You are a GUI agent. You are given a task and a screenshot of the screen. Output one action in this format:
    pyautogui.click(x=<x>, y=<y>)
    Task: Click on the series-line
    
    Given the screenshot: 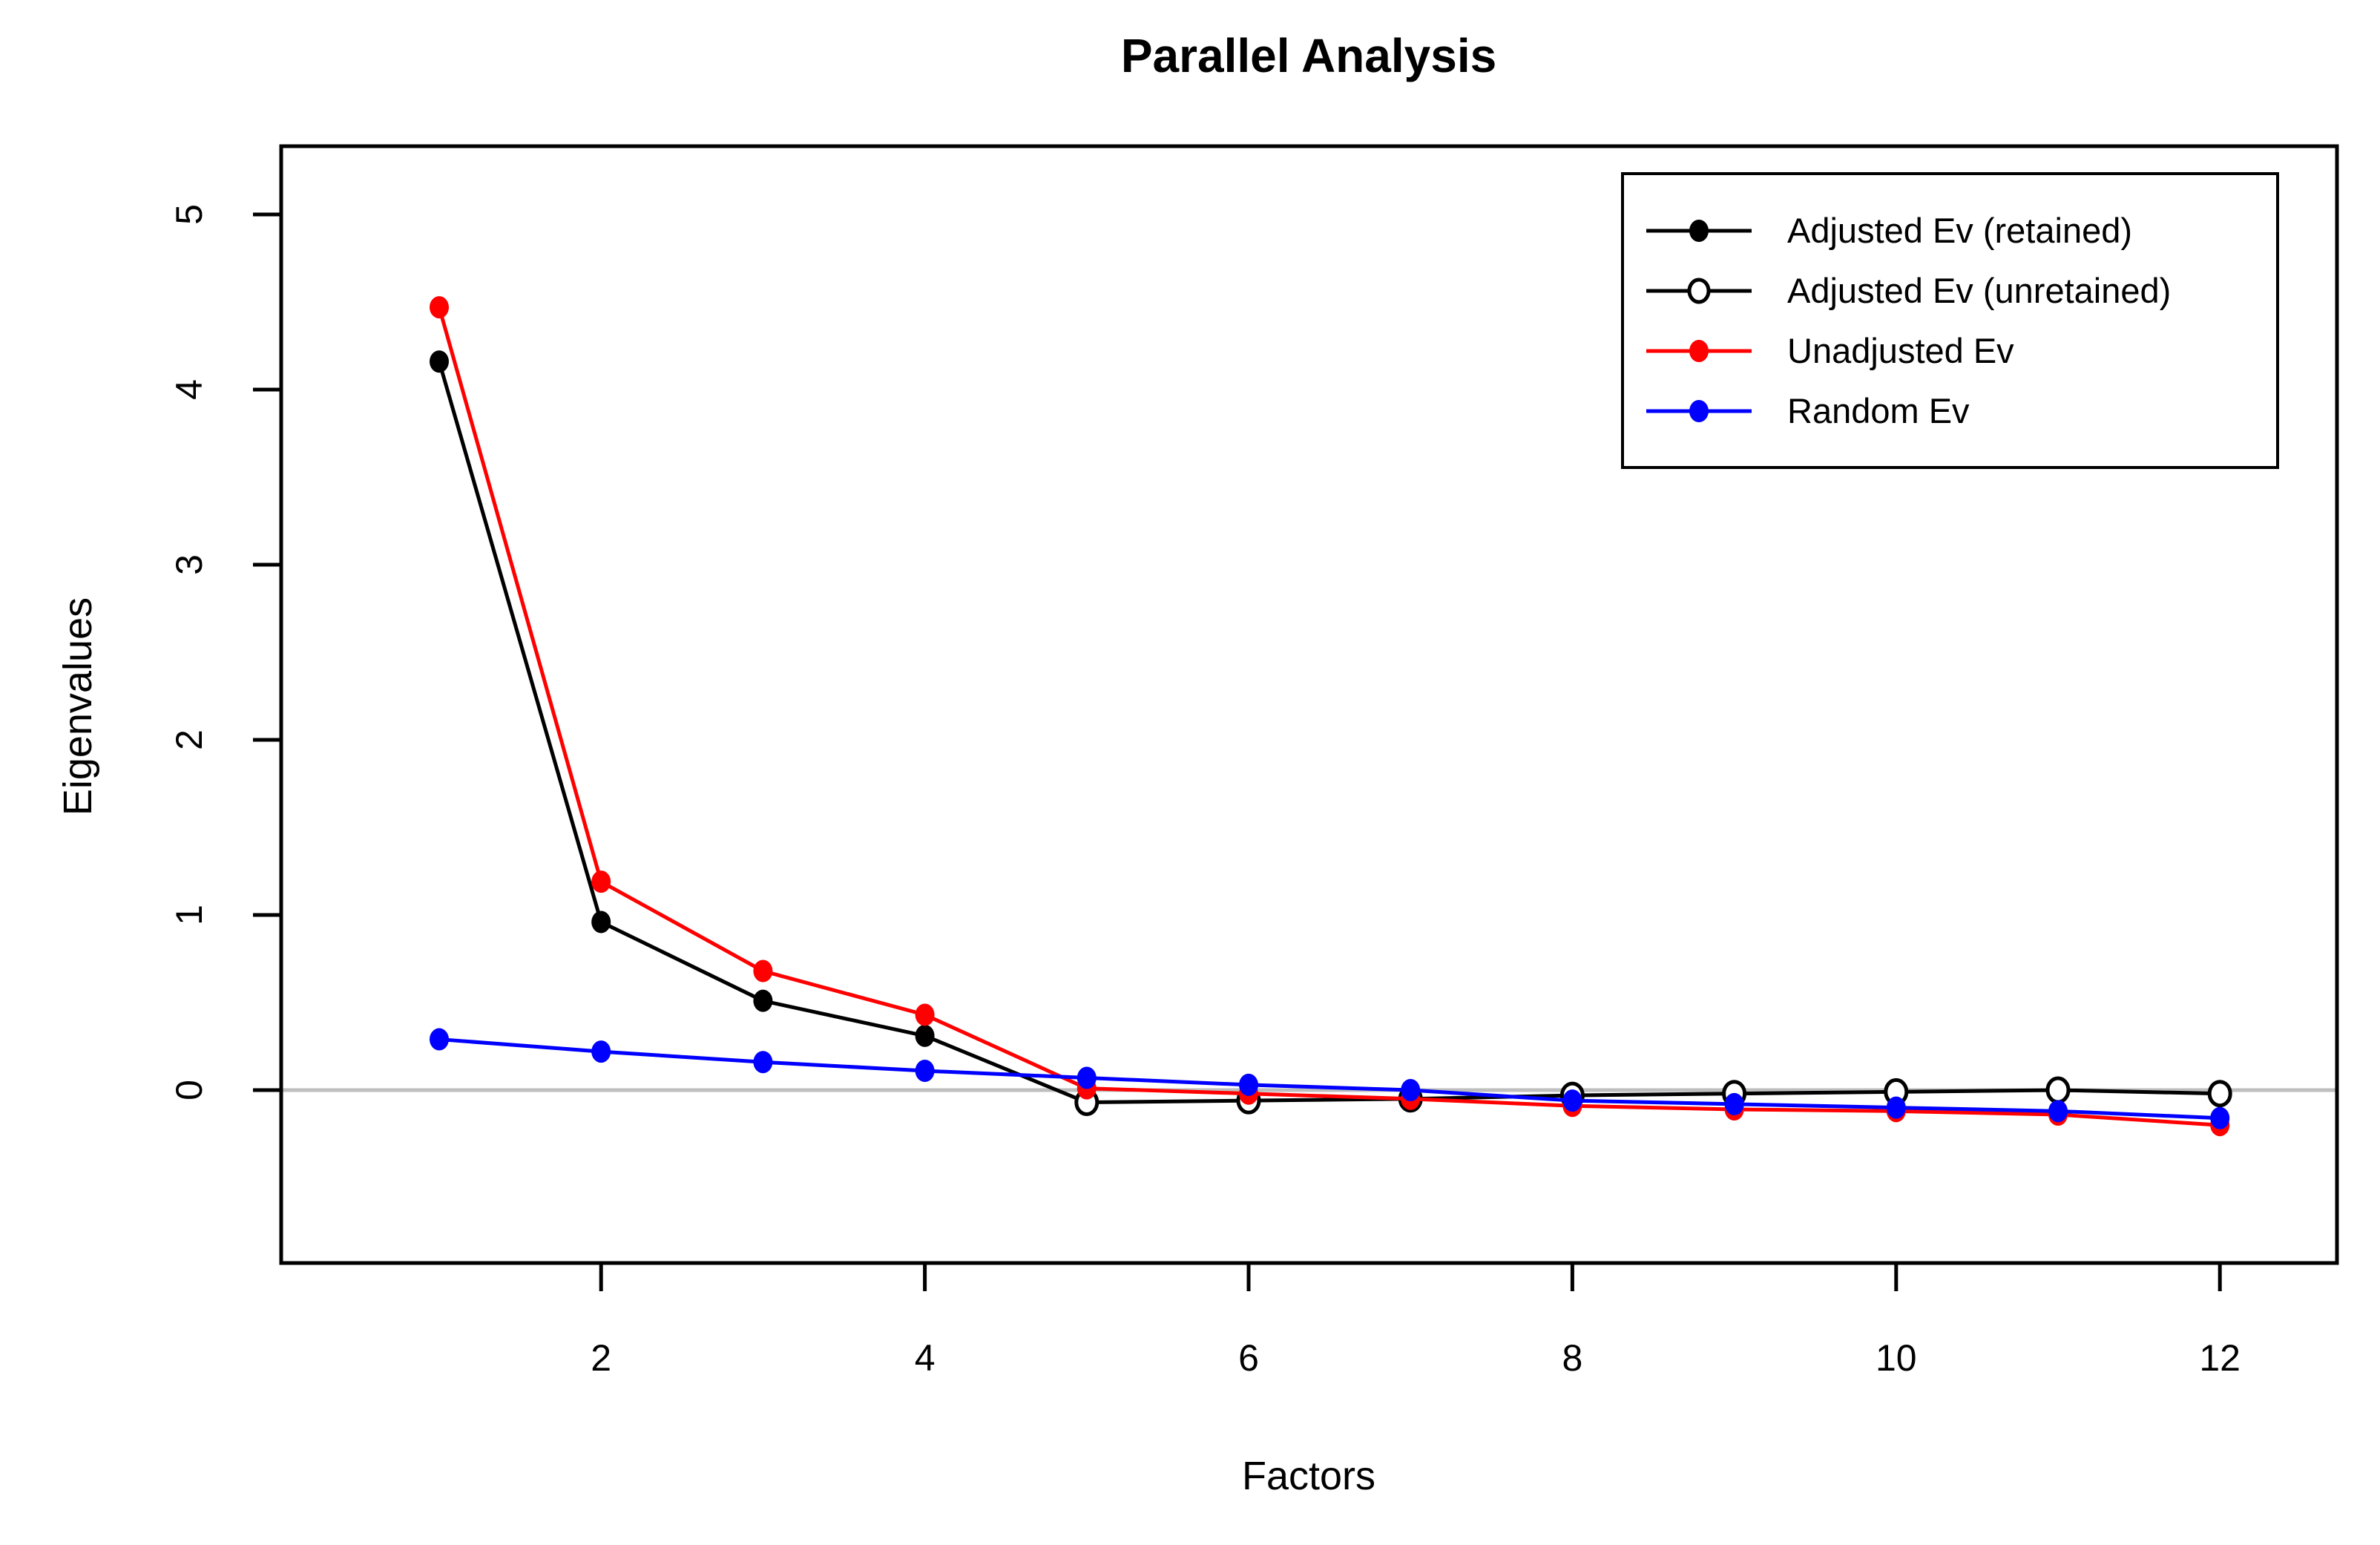 What is the action you would take?
    pyautogui.click(x=1329, y=1079)
    